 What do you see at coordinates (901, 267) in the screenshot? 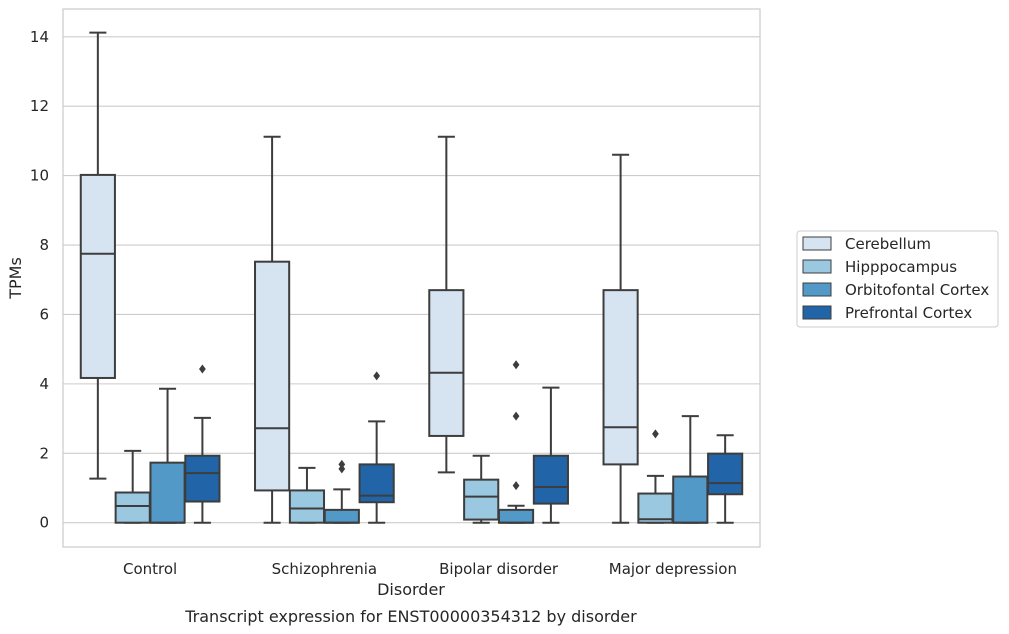
I see `legend-label: Hipppocampus` at bounding box center [901, 267].